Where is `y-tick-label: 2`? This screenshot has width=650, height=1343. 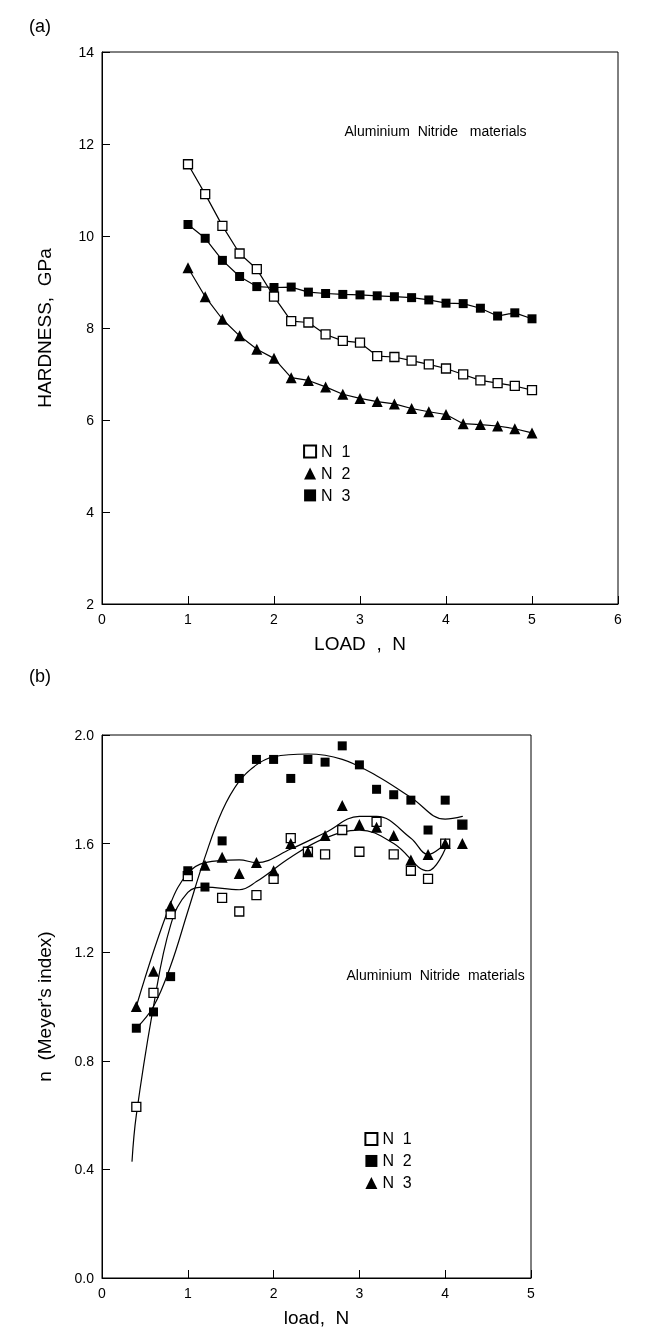 y-tick-label: 2 is located at coordinates (90, 604).